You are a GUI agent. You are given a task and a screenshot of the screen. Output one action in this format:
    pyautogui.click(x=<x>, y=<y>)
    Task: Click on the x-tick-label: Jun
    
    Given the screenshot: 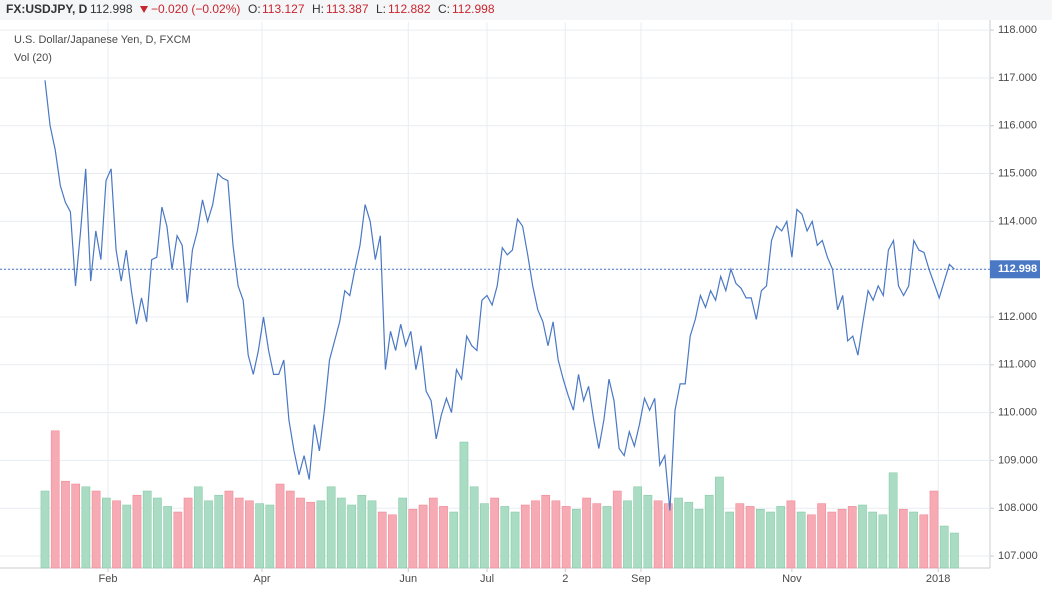 What is the action you would take?
    pyautogui.click(x=408, y=579)
    